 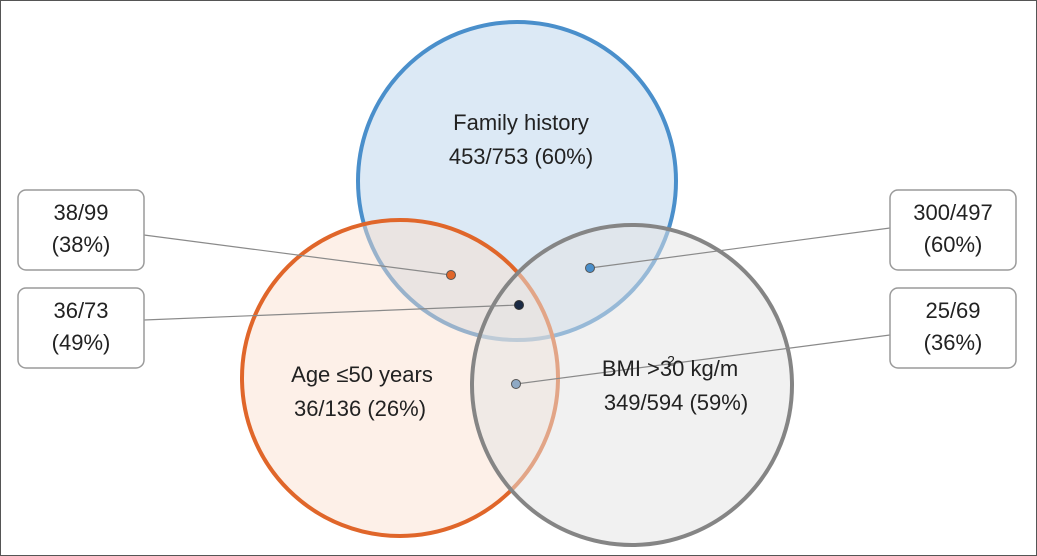 I want to click on callout-count: 25/69, so click(x=952, y=310).